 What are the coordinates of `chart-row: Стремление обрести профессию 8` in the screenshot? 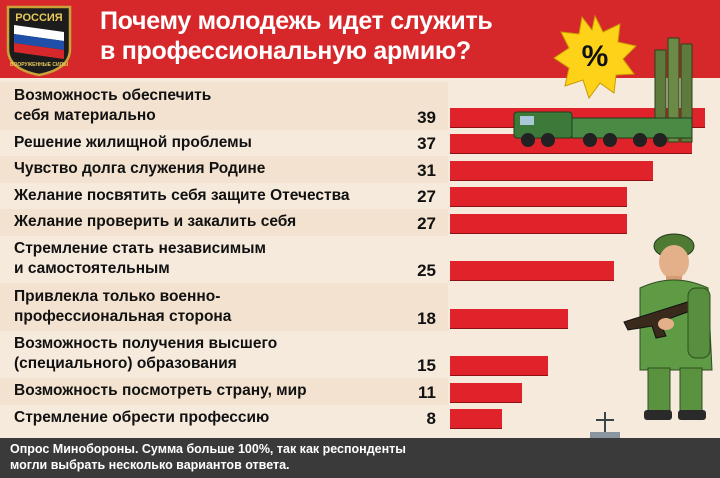 It's located at (360, 418).